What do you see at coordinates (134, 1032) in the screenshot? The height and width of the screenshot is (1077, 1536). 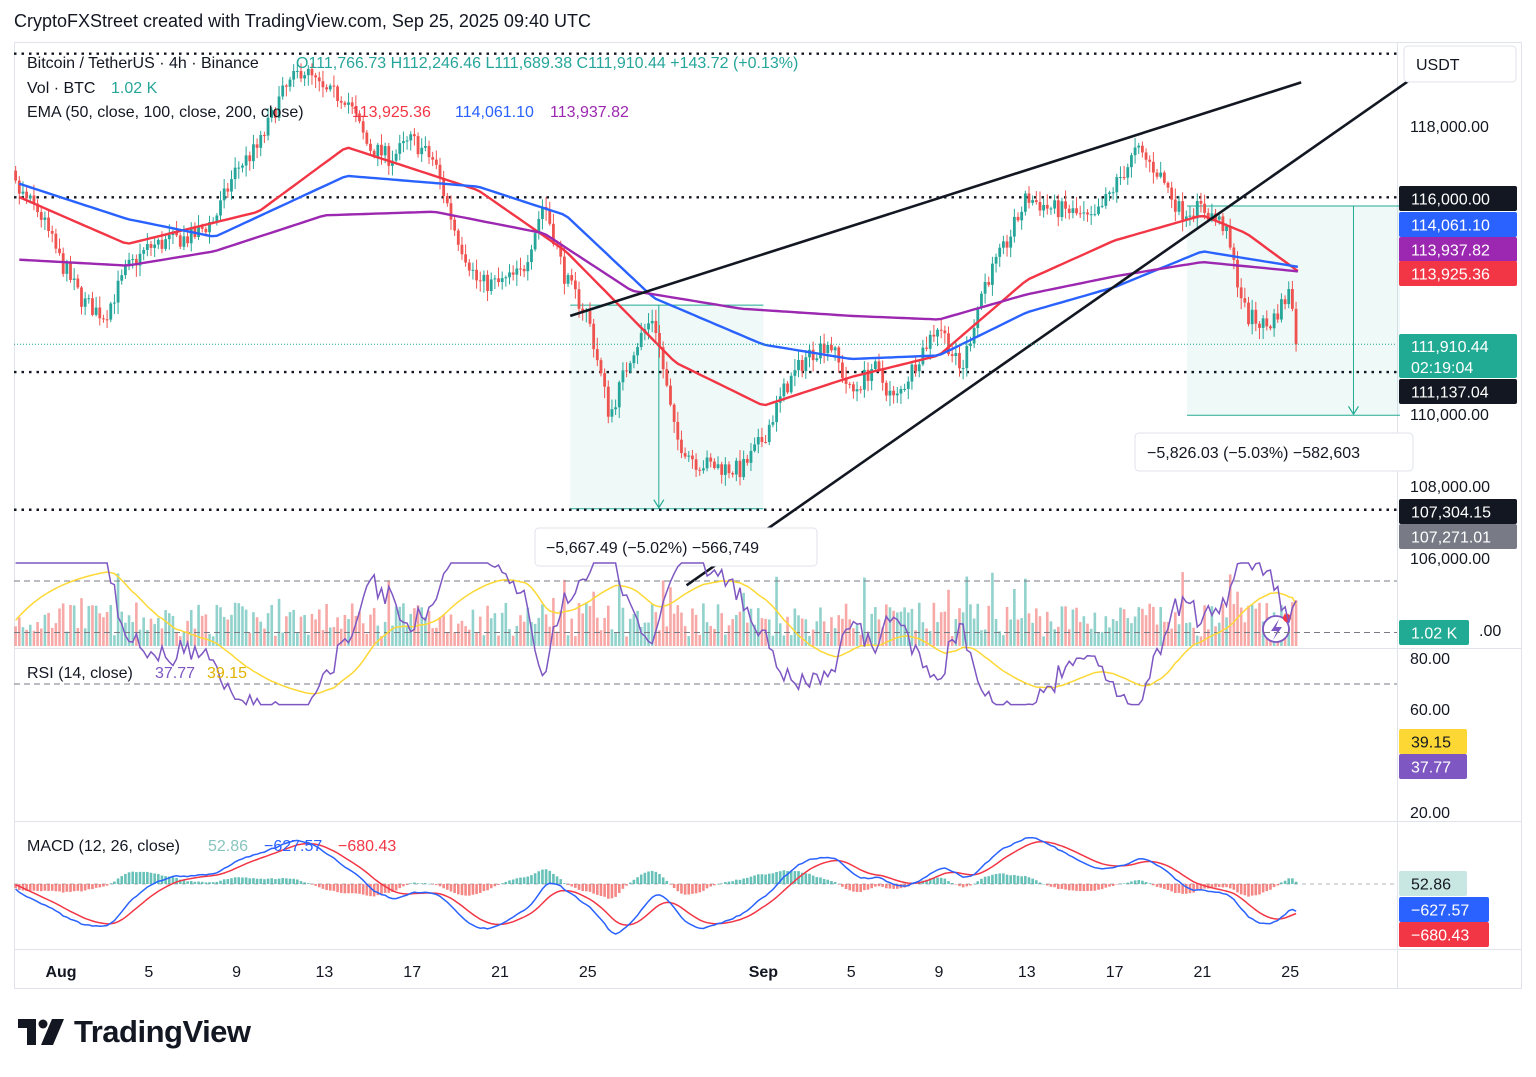 I see `tradingview-logo: TradingView` at bounding box center [134, 1032].